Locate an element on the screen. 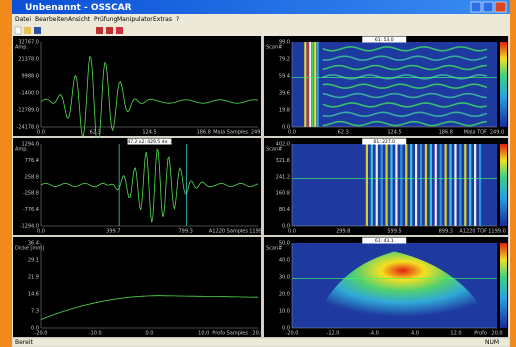  y-tick-label: 19.8 is located at coordinates (284, 111).